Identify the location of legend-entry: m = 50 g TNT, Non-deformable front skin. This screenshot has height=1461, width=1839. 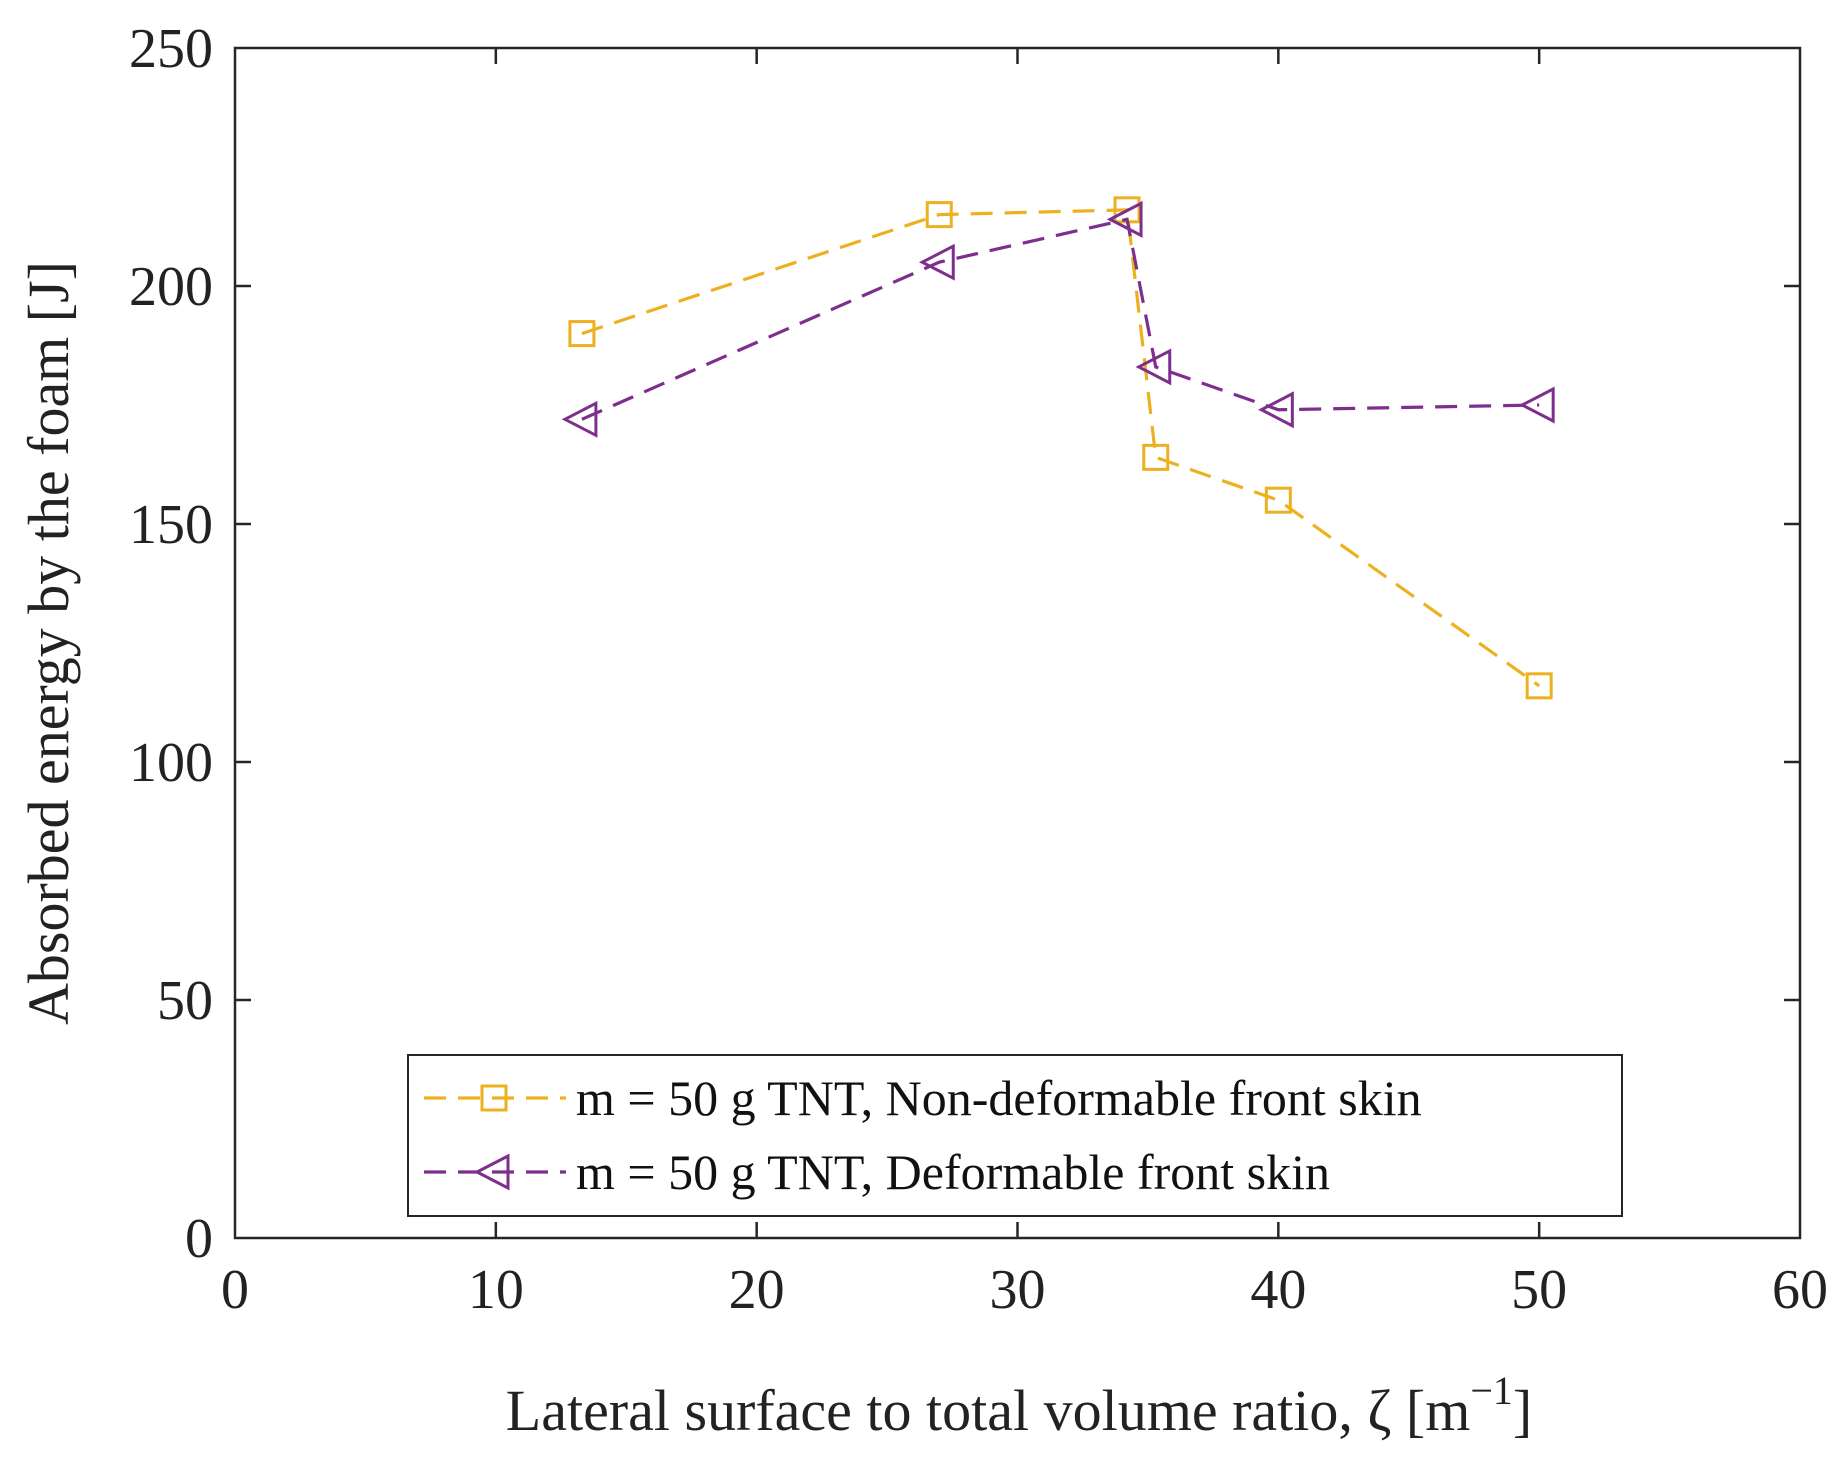
(923, 1098).